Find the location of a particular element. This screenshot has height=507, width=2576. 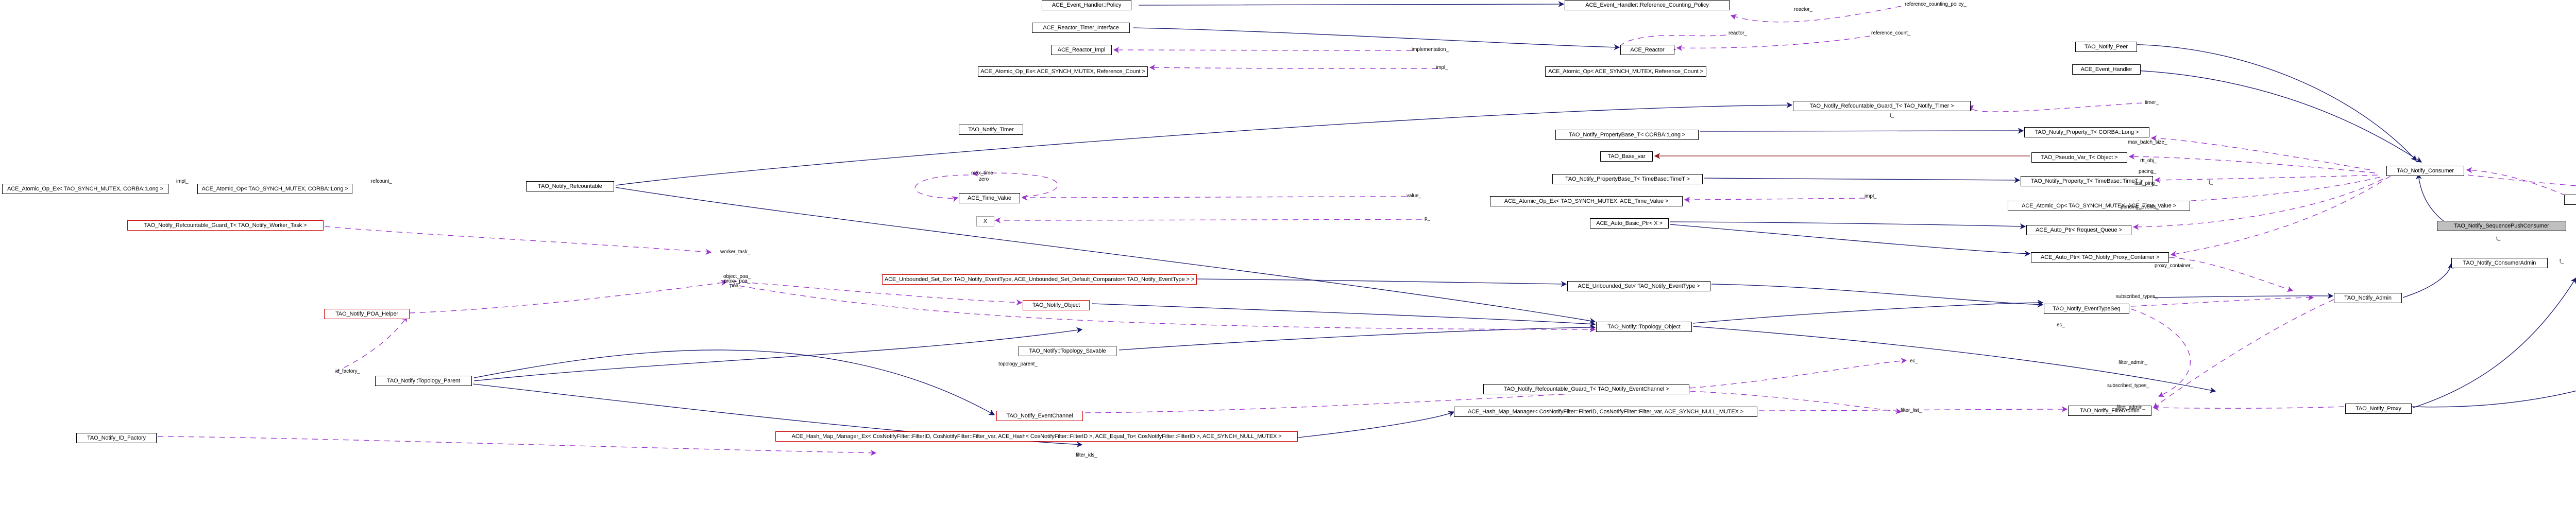

class-node: TAO_Notify_ID_Factory is located at coordinates (116, 438).